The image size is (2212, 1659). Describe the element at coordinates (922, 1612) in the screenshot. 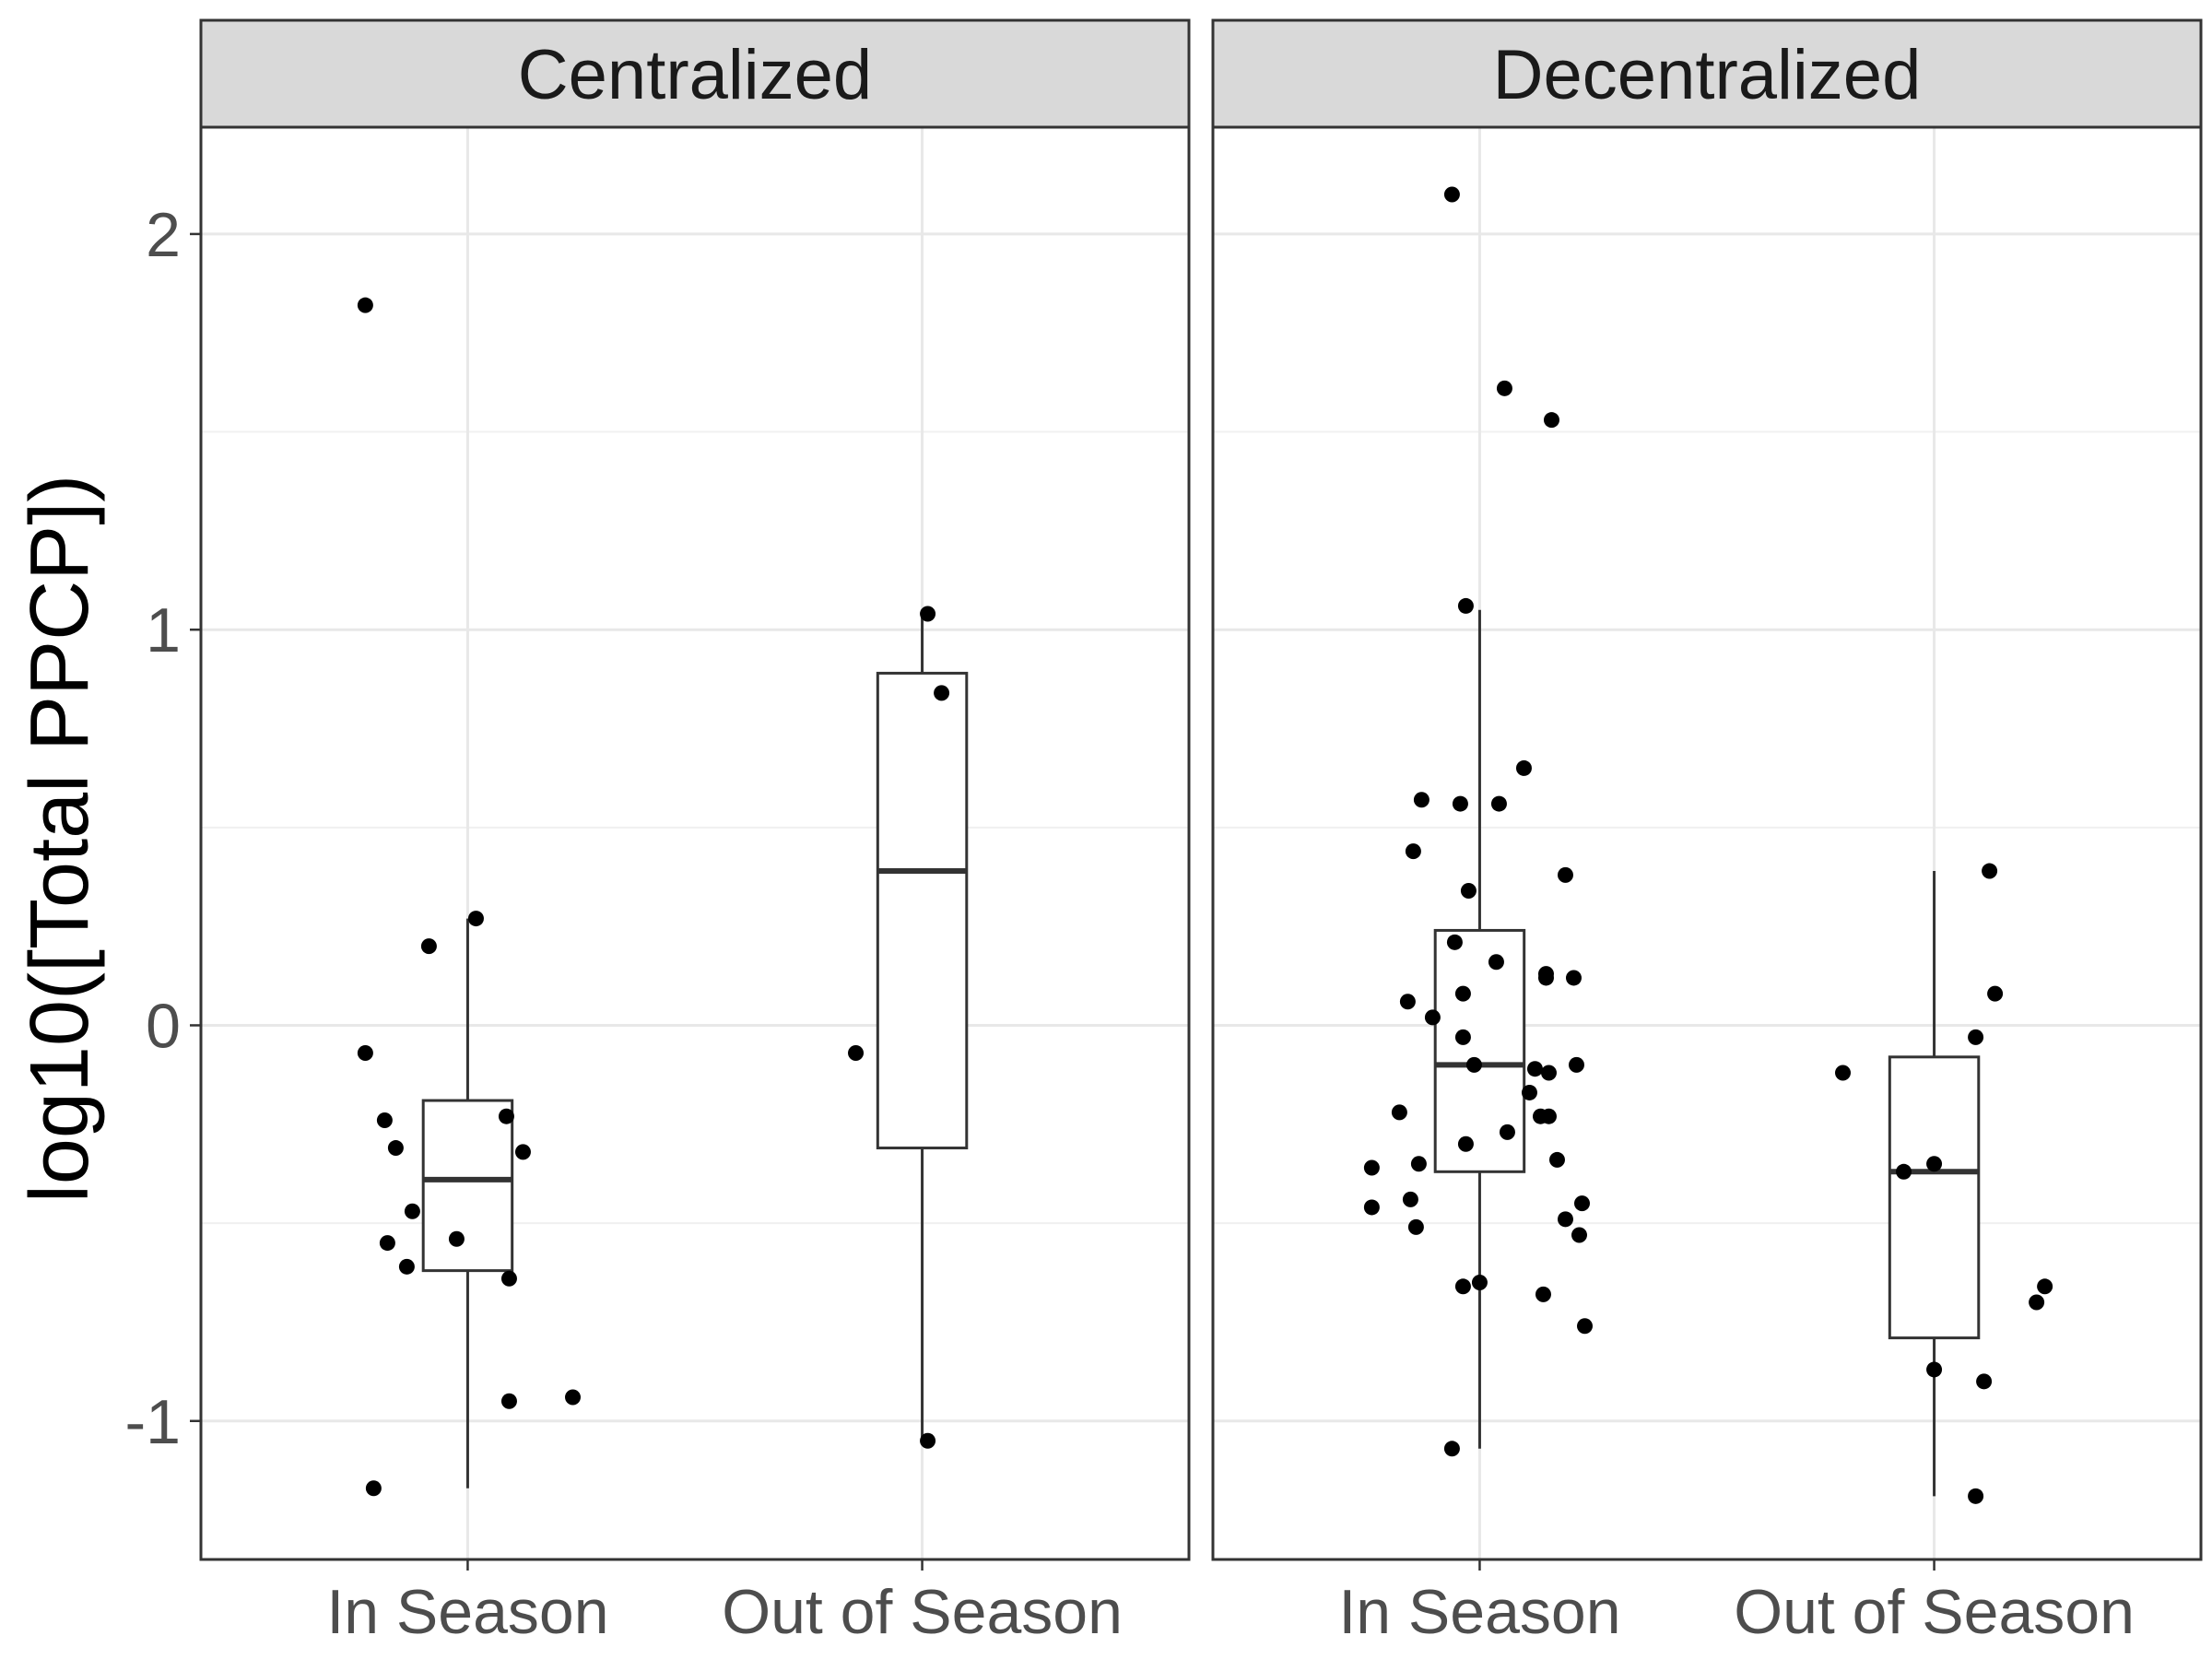

I see `x-tick-label-out-of-season: Out of Season` at that location.